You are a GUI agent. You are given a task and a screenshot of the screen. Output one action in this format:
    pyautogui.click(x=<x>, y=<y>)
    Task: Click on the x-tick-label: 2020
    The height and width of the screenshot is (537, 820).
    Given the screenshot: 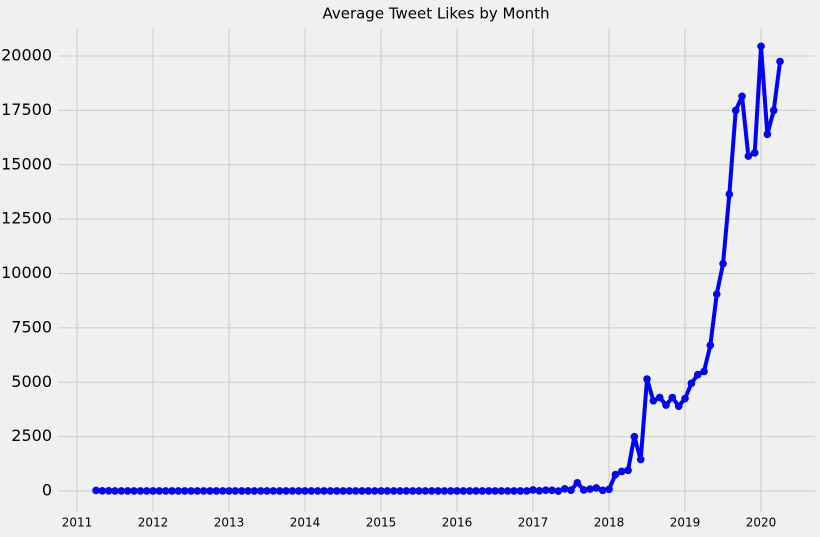 What is the action you would take?
    pyautogui.click(x=761, y=523)
    